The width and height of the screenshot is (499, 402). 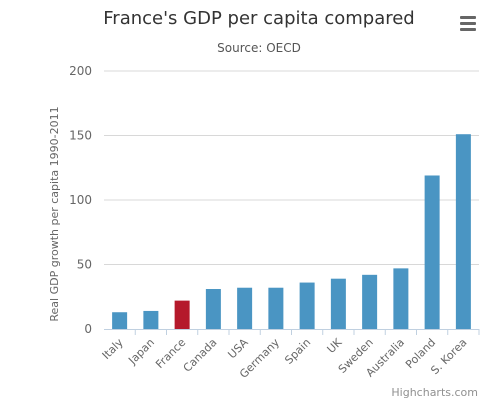 What do you see at coordinates (200, 355) in the screenshot?
I see `x-tick-label: Canada` at bounding box center [200, 355].